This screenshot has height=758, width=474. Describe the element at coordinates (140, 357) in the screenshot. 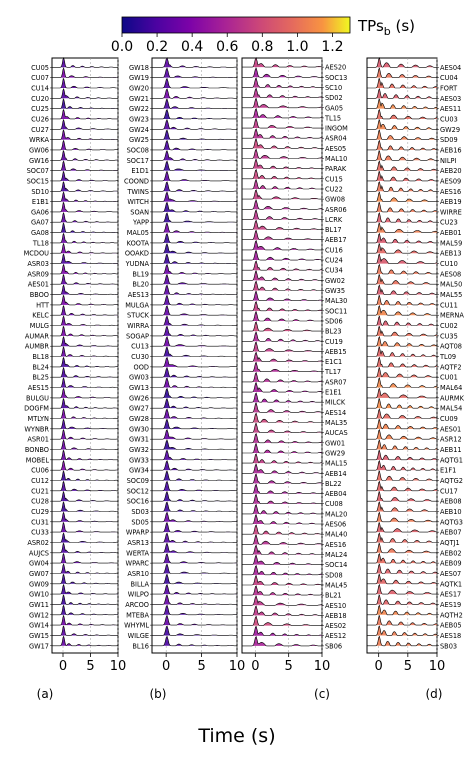

I see `station-label: CU30` at that location.